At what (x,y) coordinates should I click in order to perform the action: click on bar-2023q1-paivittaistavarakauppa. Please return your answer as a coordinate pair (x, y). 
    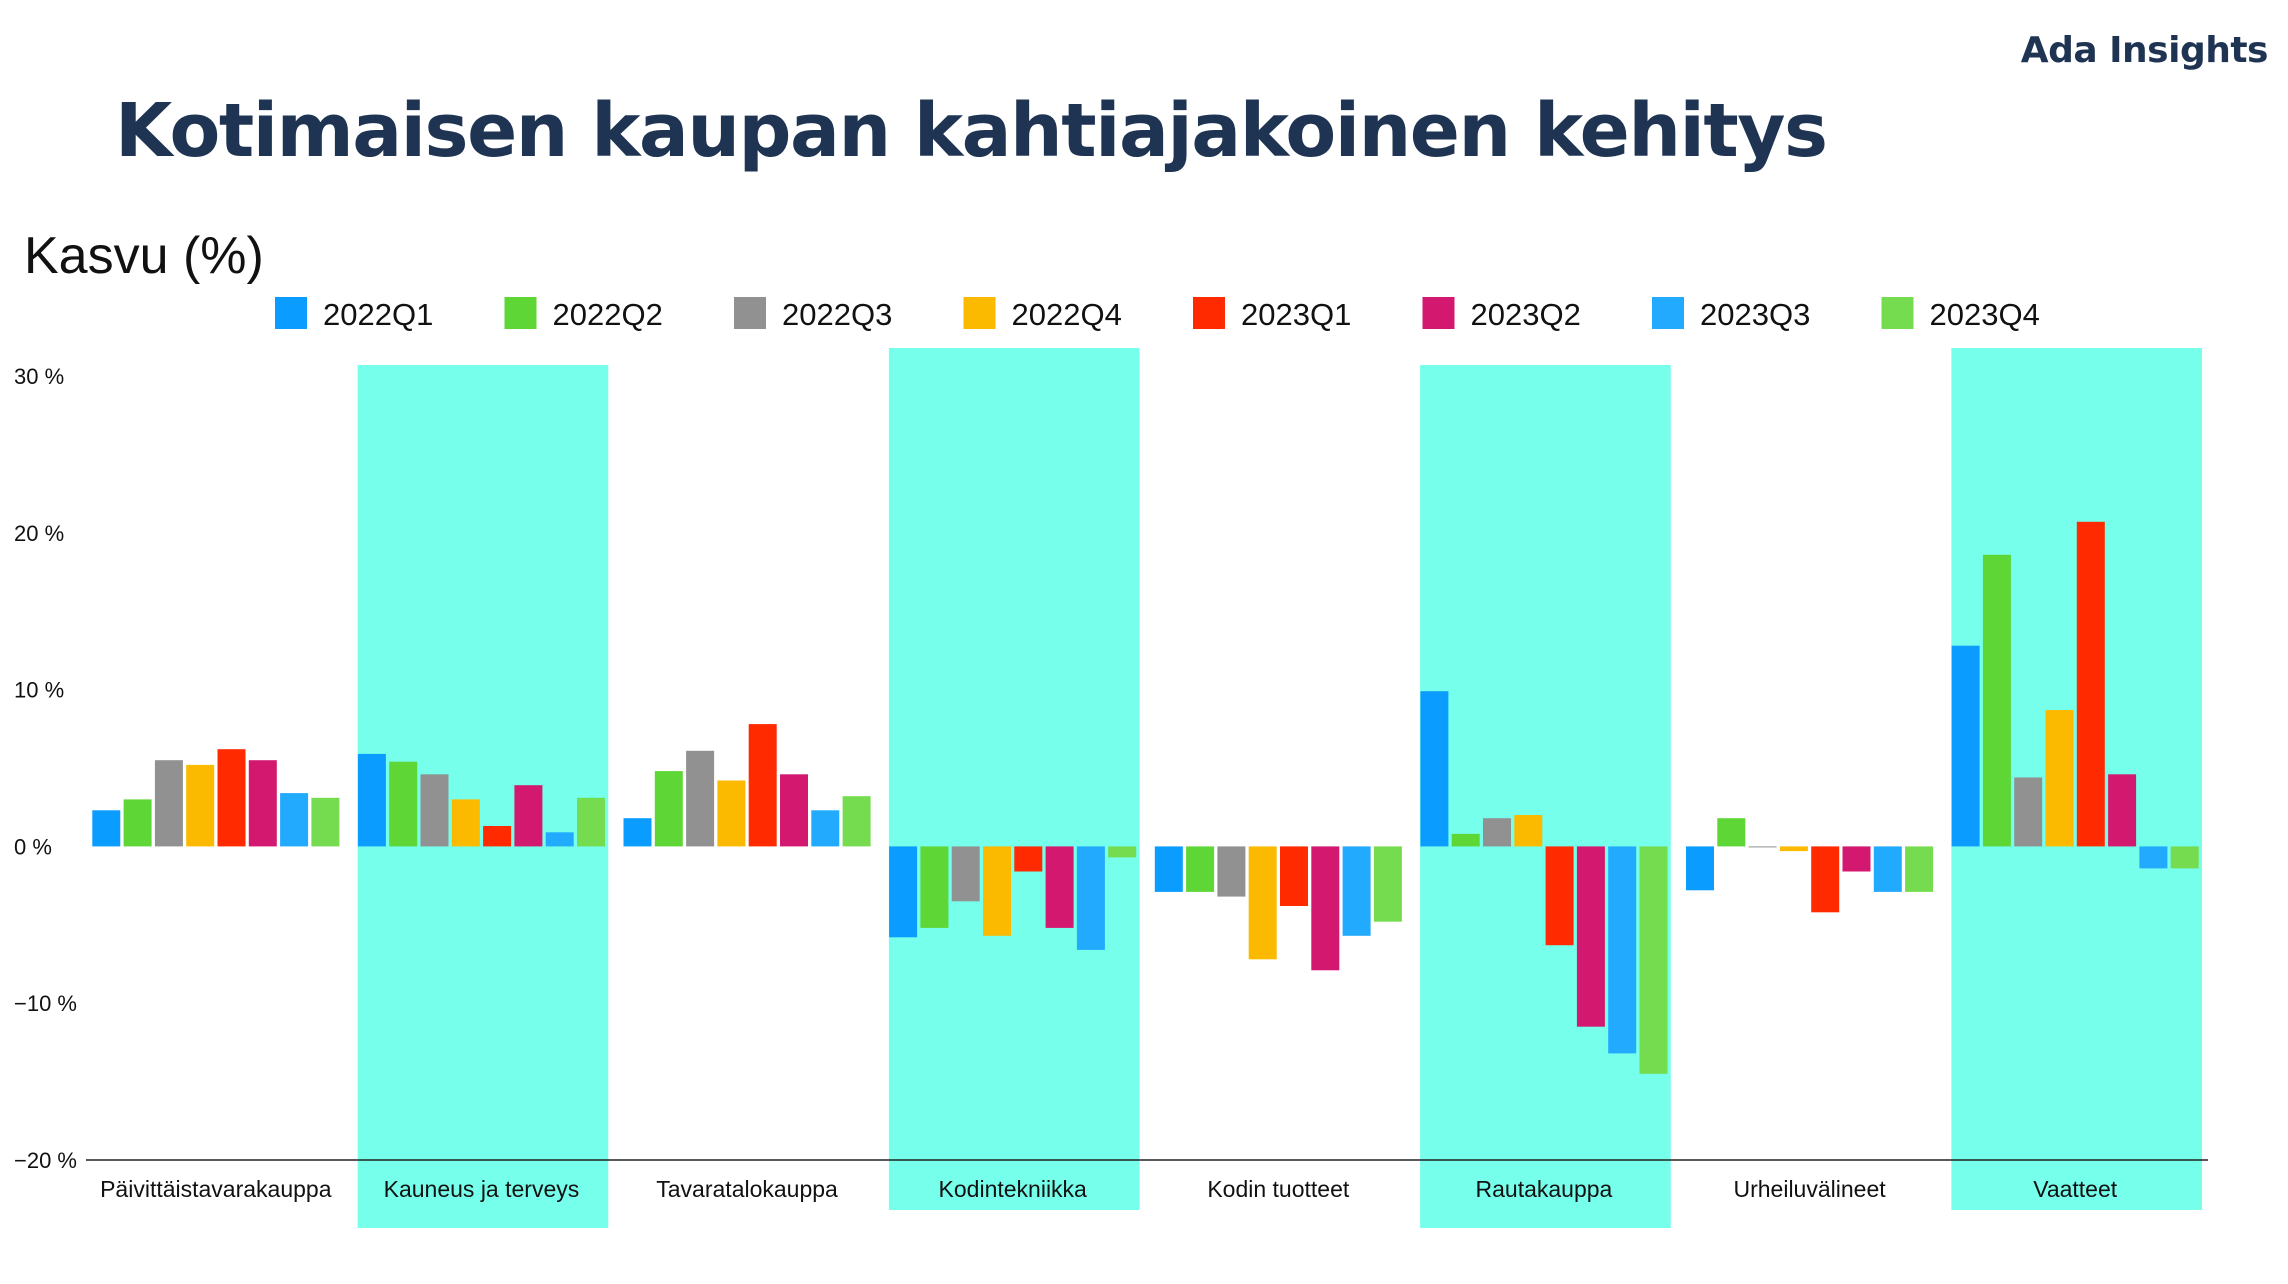
    Looking at the image, I should click on (231, 798).